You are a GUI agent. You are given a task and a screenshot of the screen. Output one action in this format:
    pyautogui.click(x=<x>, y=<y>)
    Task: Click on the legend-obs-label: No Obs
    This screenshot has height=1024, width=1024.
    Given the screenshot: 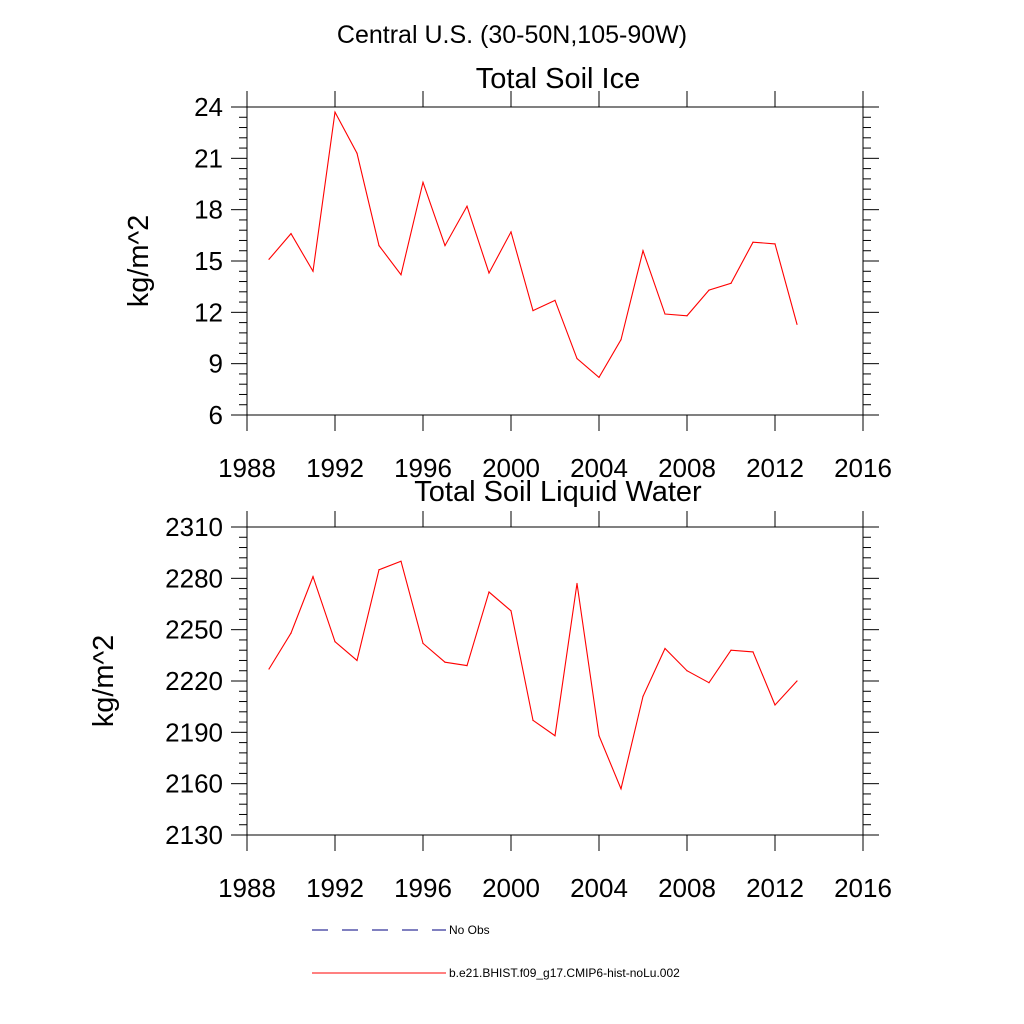 What is the action you would take?
    pyautogui.click(x=469, y=930)
    